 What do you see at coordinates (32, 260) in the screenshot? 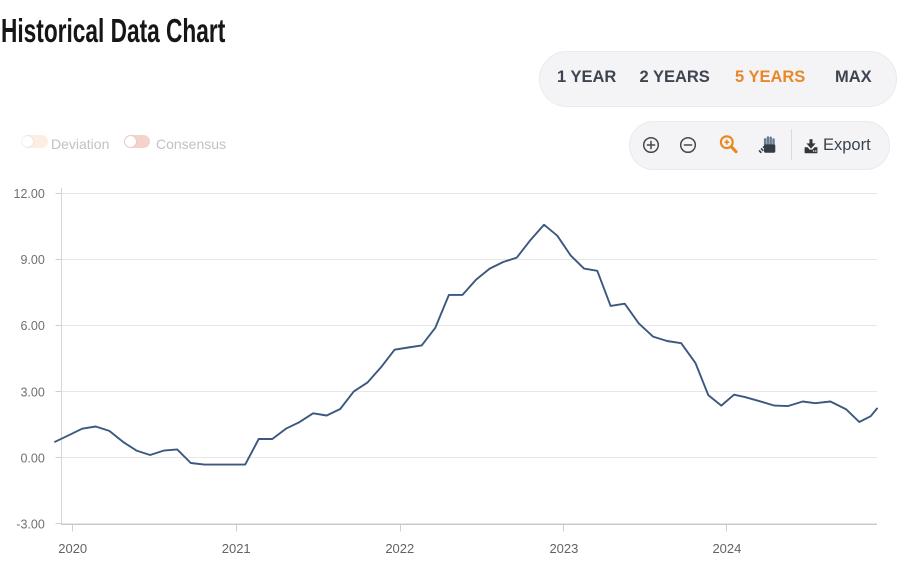
I see `svg-text: 9.00` at bounding box center [32, 260].